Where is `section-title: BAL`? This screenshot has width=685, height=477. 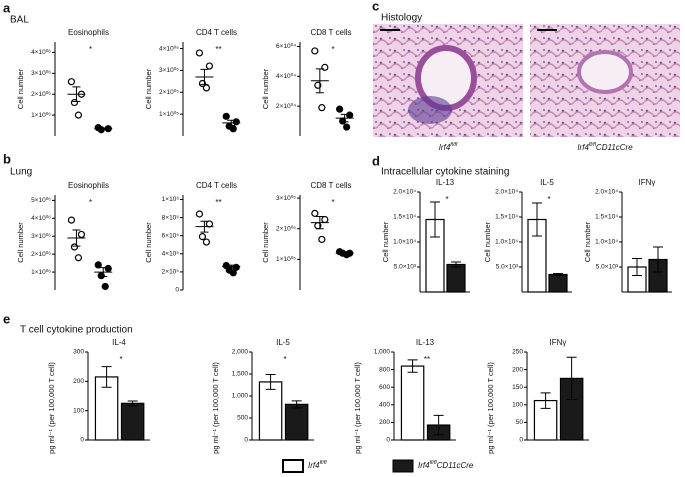 section-title: BAL is located at coordinates (19, 20).